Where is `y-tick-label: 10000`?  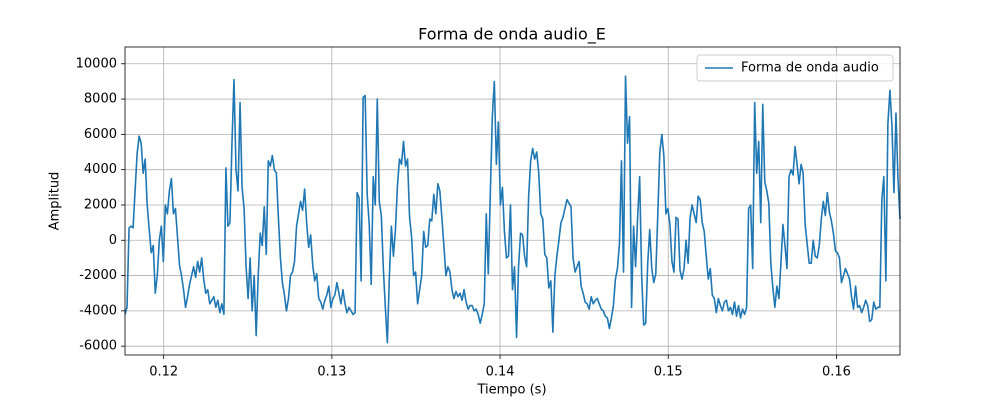 y-tick-label: 10000 is located at coordinates (96, 63).